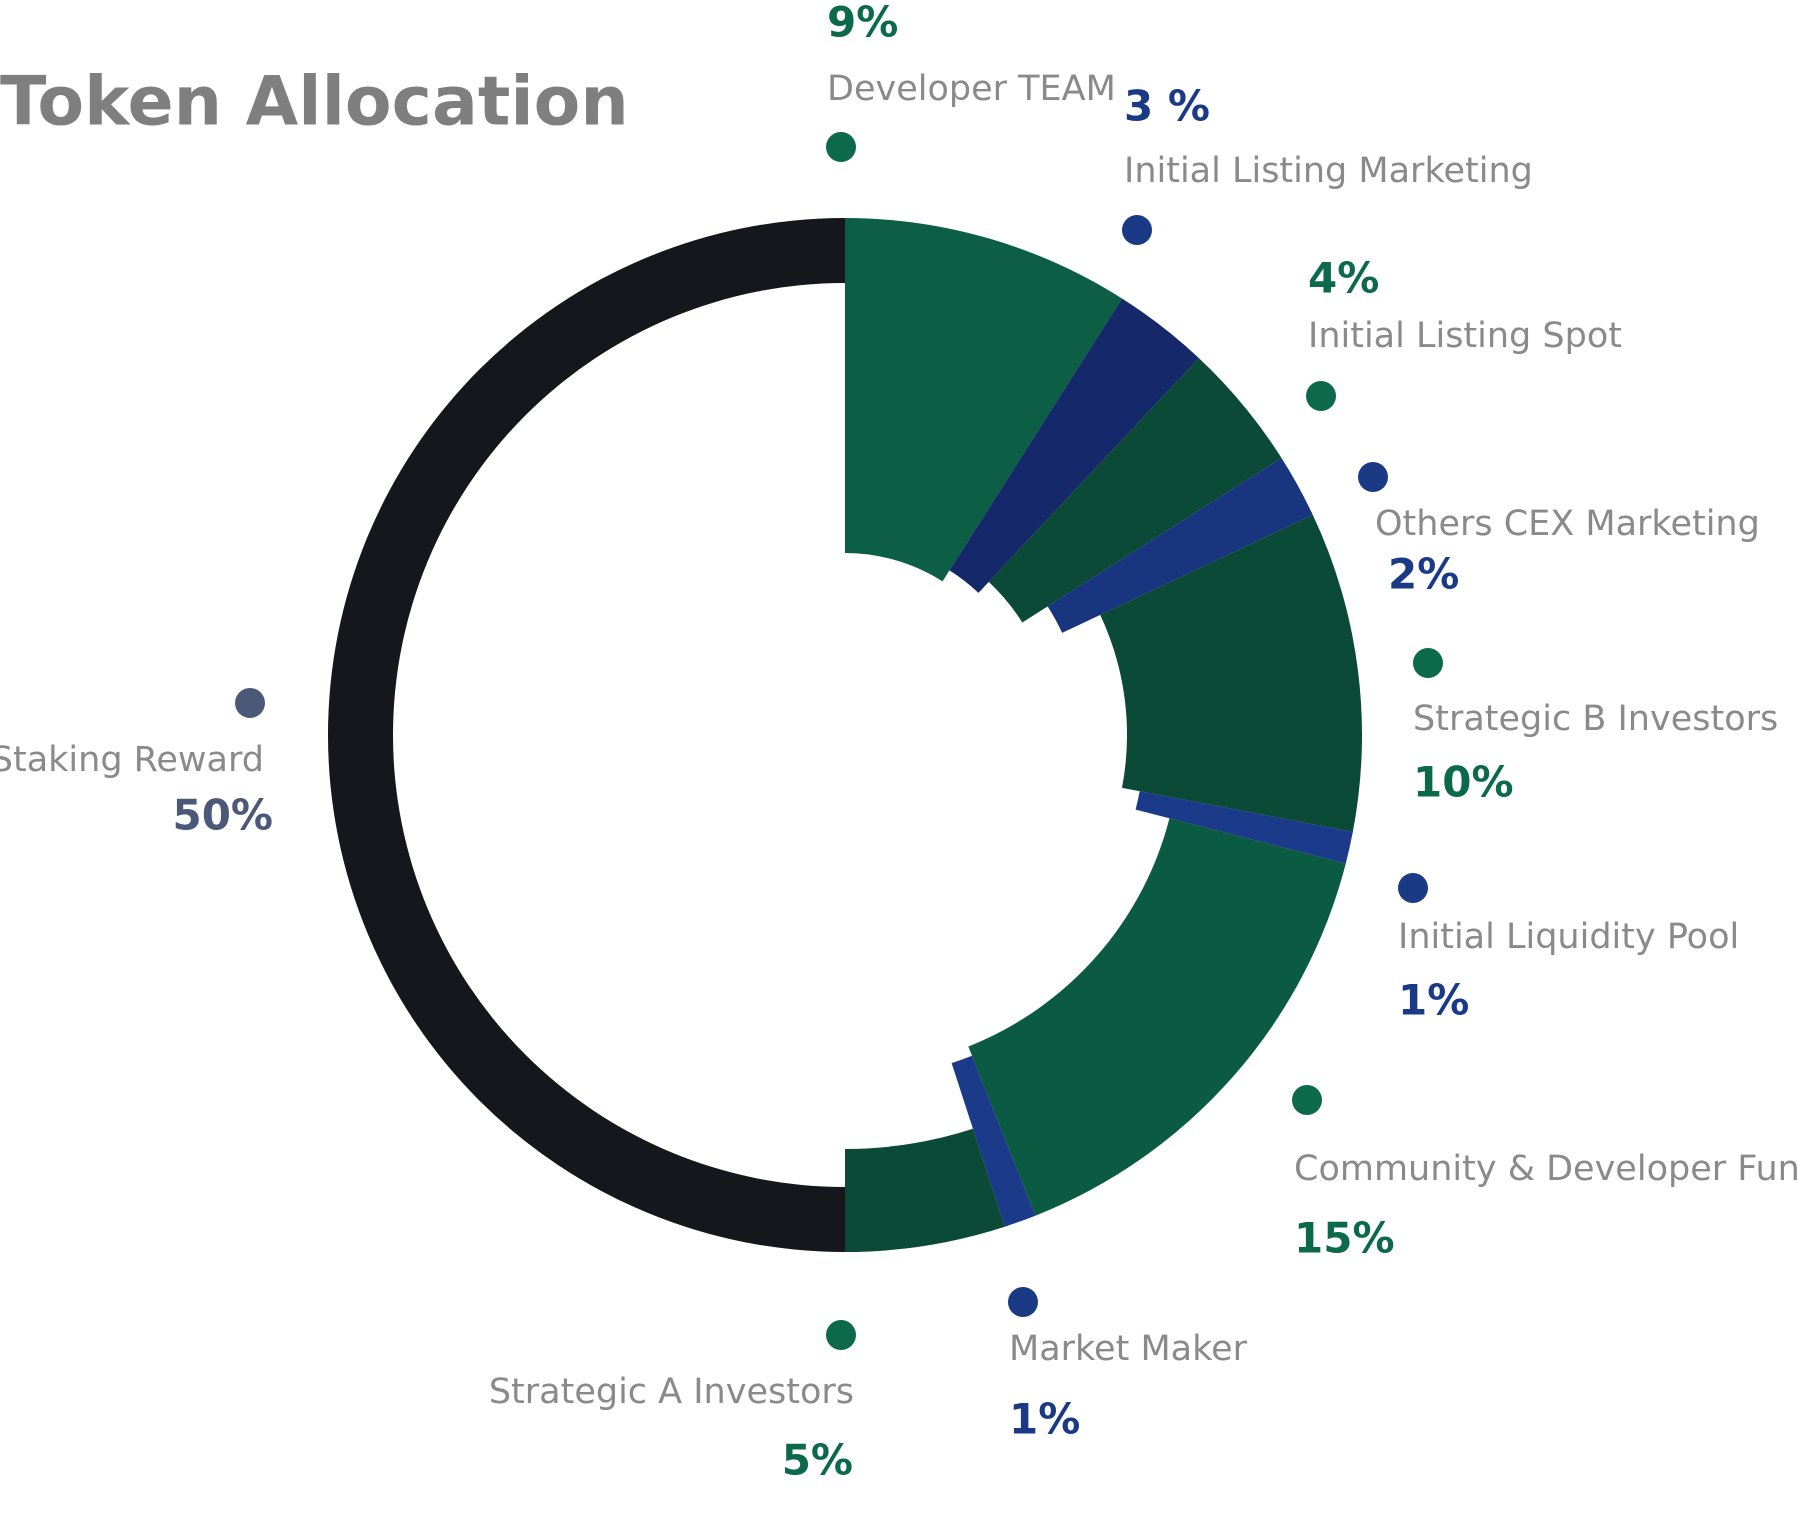 The image size is (1801, 1515). What do you see at coordinates (1423, 574) in the screenshot?
I see `segment-value-label: 2%` at bounding box center [1423, 574].